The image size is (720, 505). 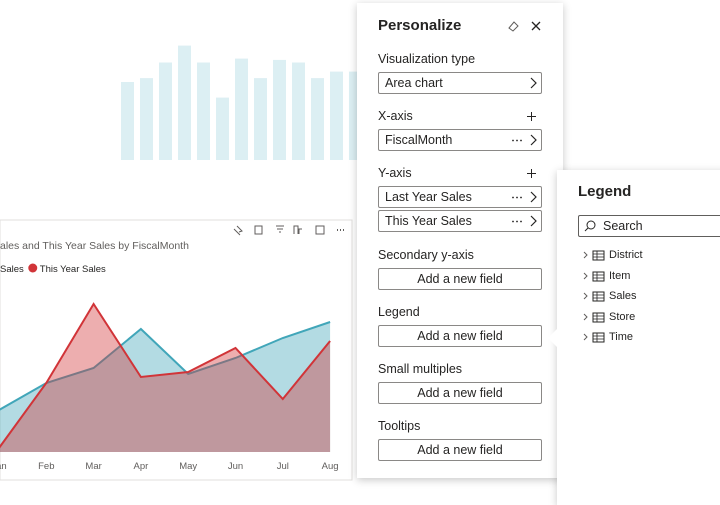 I want to click on field-list-item: Time, so click(x=621, y=337).